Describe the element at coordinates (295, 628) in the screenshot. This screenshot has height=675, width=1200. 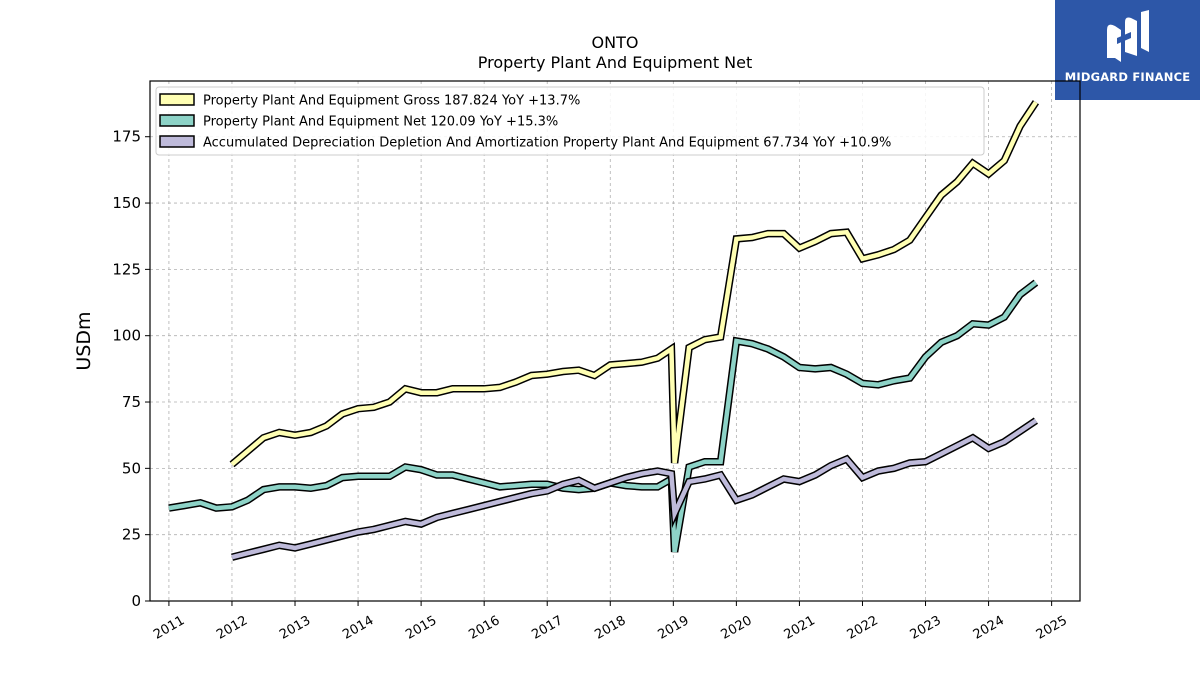
I see `x-tick-label: 2013` at that location.